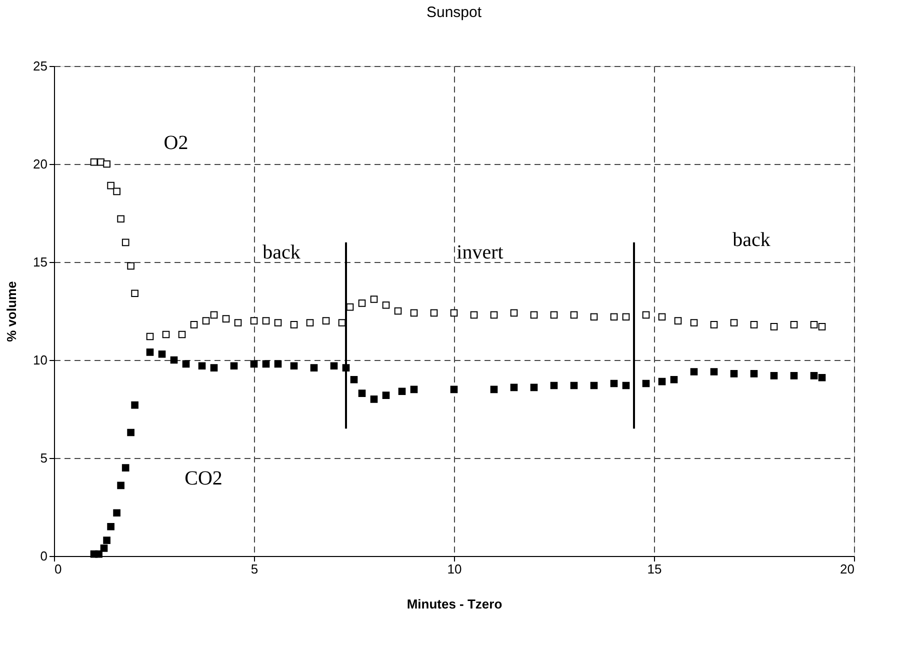 The image size is (913, 668). Describe the element at coordinates (454, 569) in the screenshot. I see `x-tick-label: 10` at that location.